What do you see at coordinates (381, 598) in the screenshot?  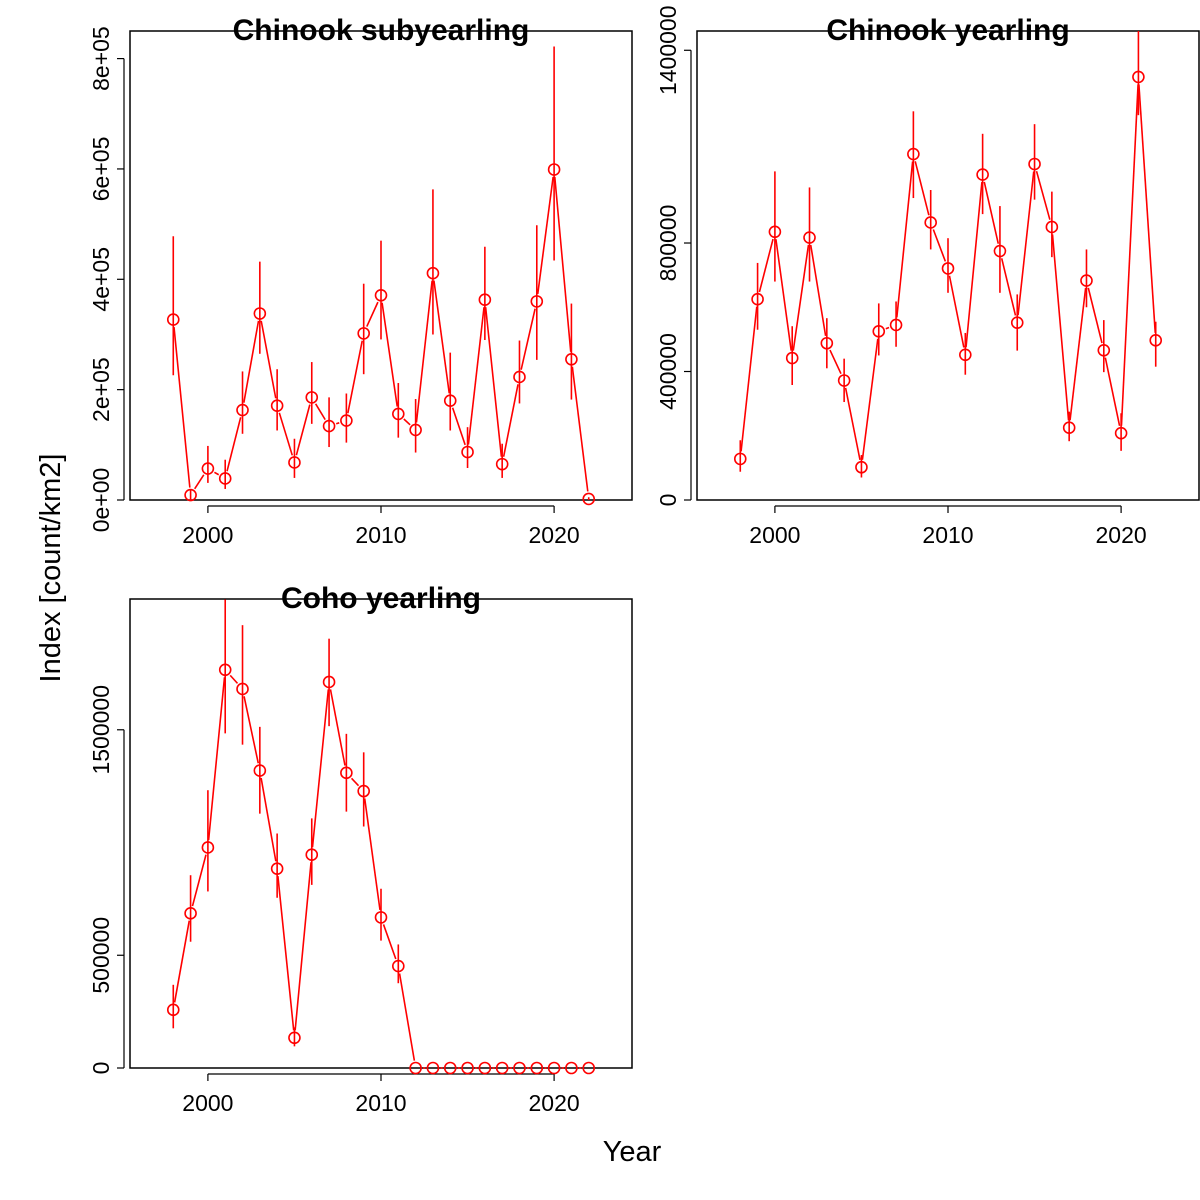 I see `panel-title: Coho yearling` at bounding box center [381, 598].